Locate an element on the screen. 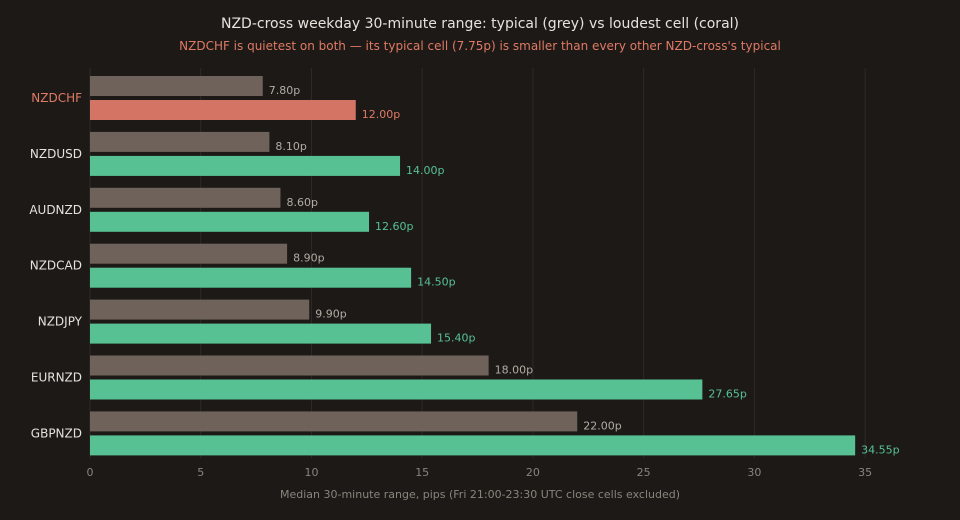  x-tick-label: 25 is located at coordinates (644, 472).